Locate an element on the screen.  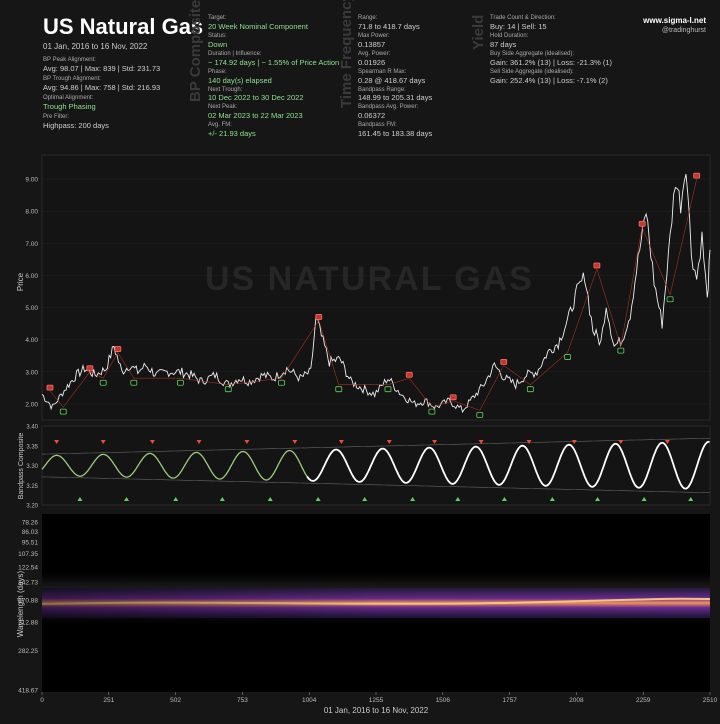
heatmap-xtick-label: 1506 is located at coordinates (443, 700).